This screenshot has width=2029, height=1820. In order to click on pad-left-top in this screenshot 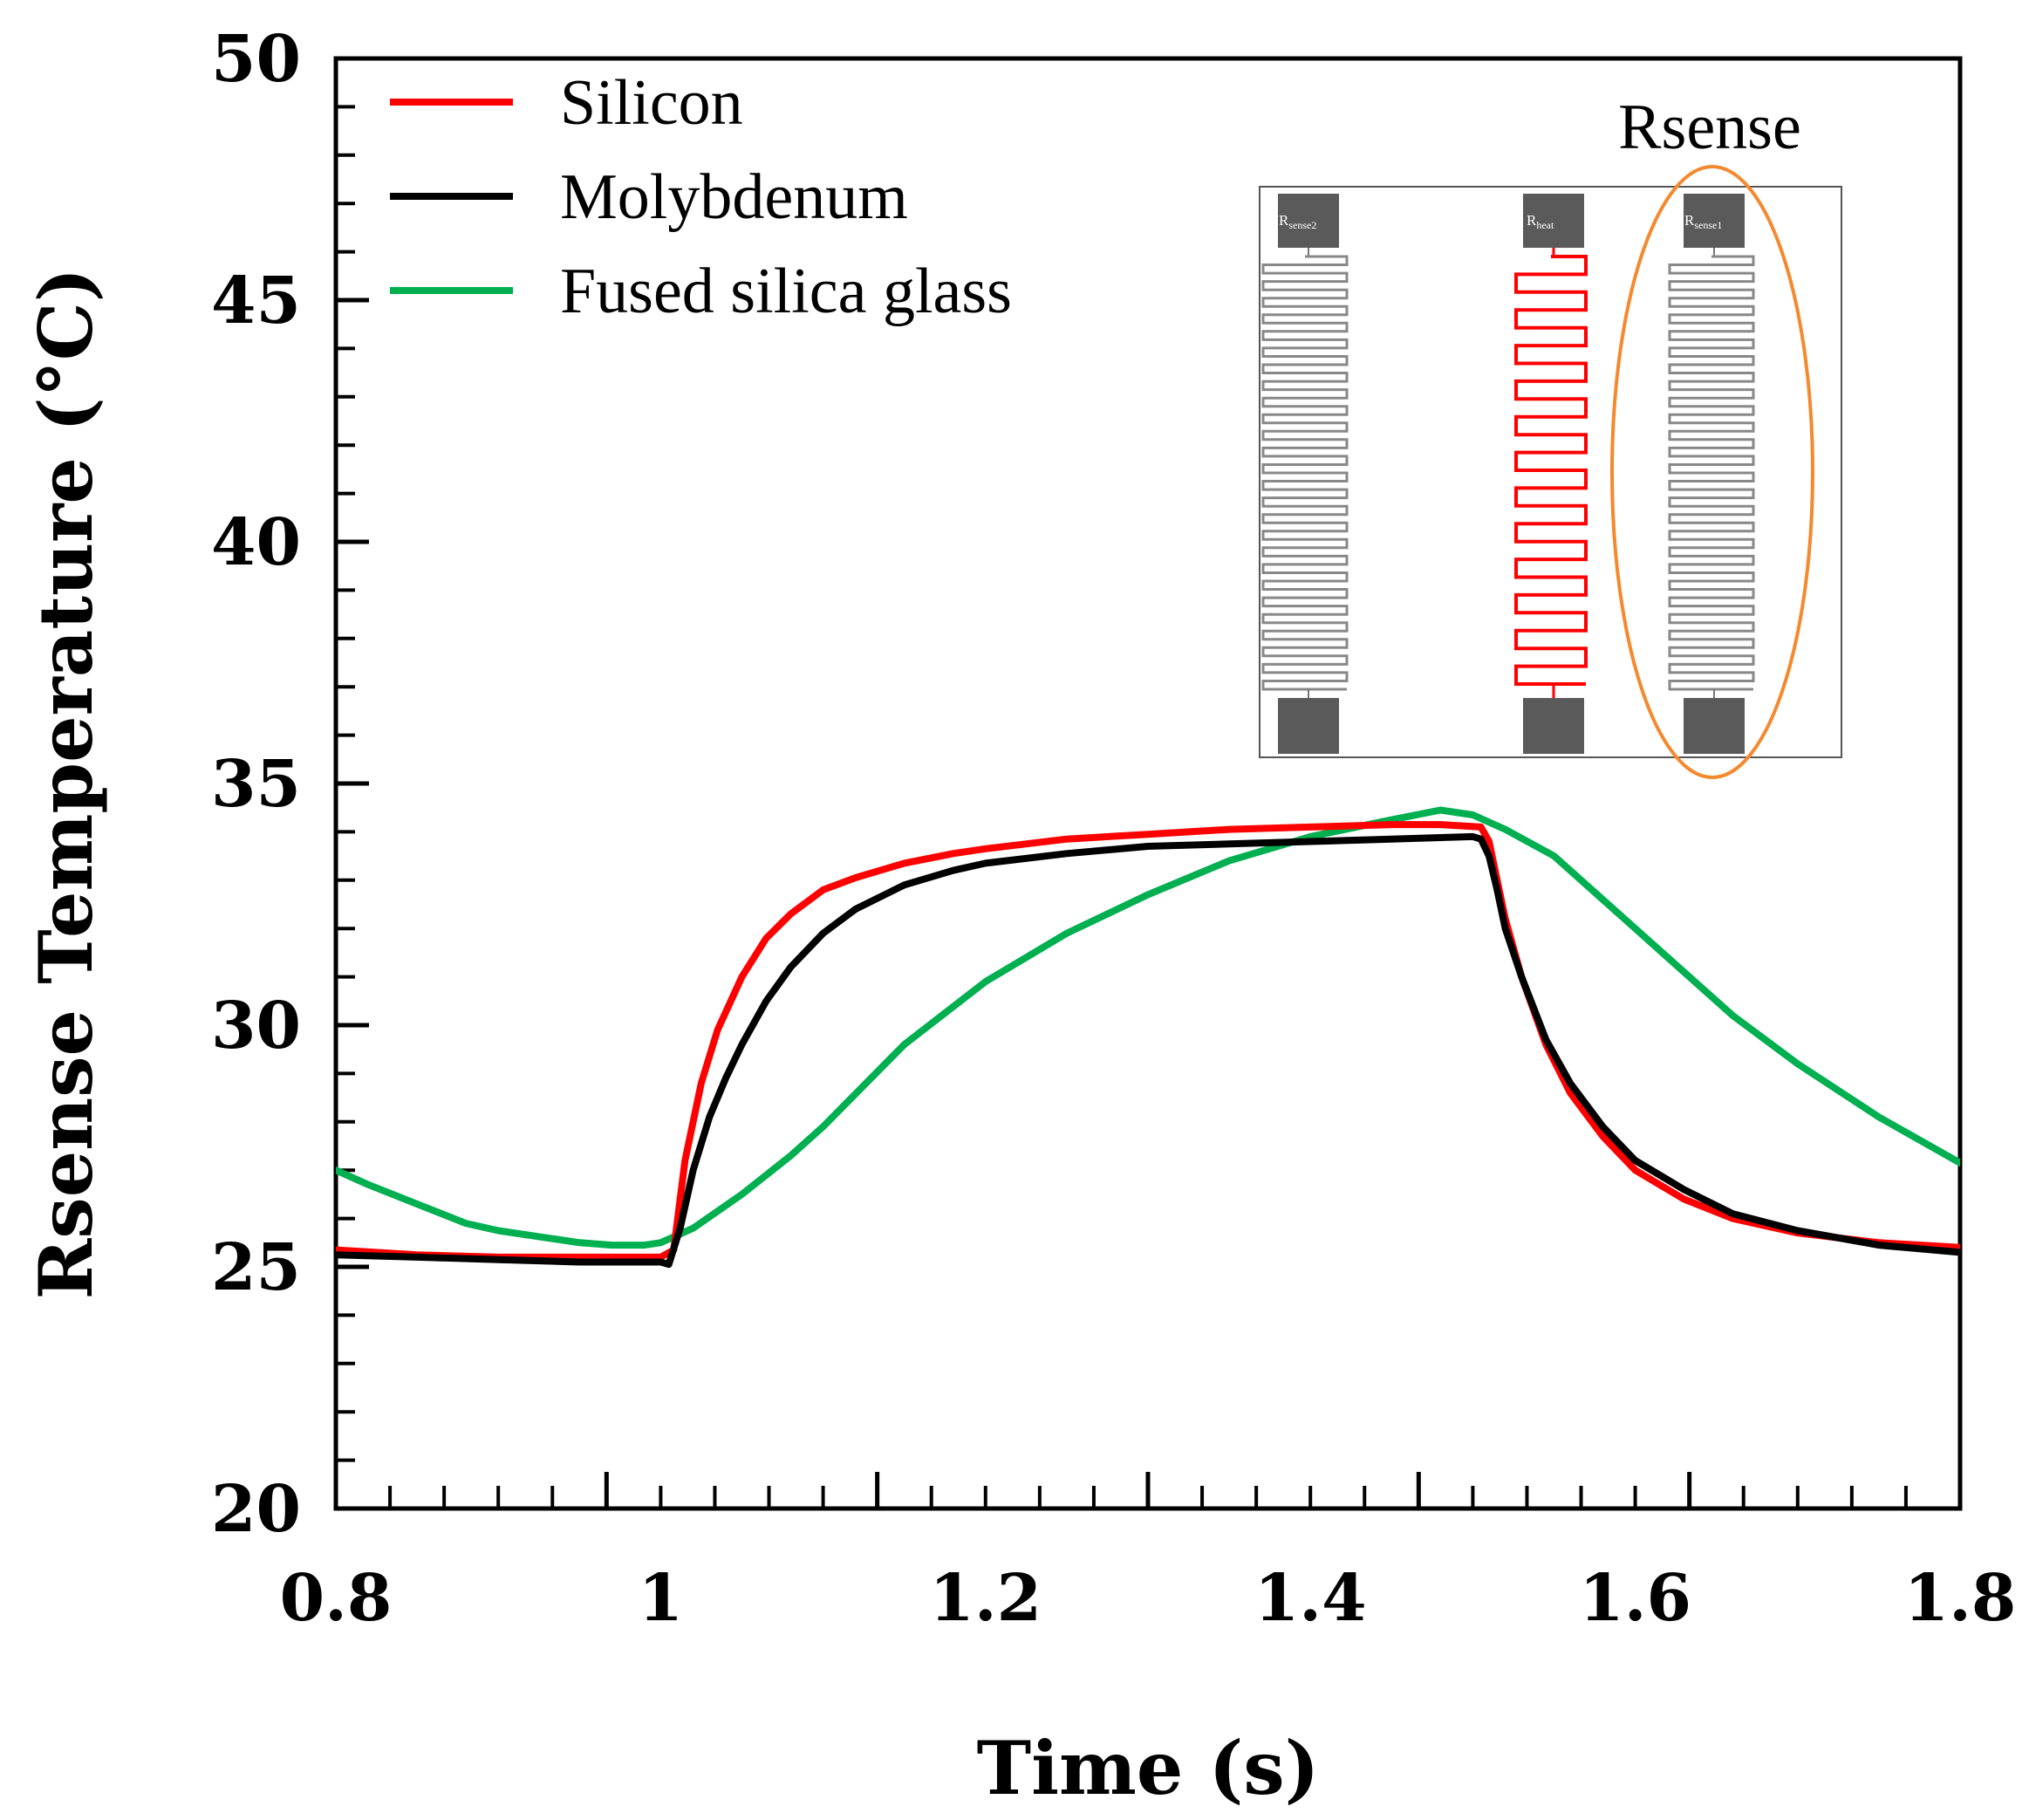, I will do `click(1308, 221)`.